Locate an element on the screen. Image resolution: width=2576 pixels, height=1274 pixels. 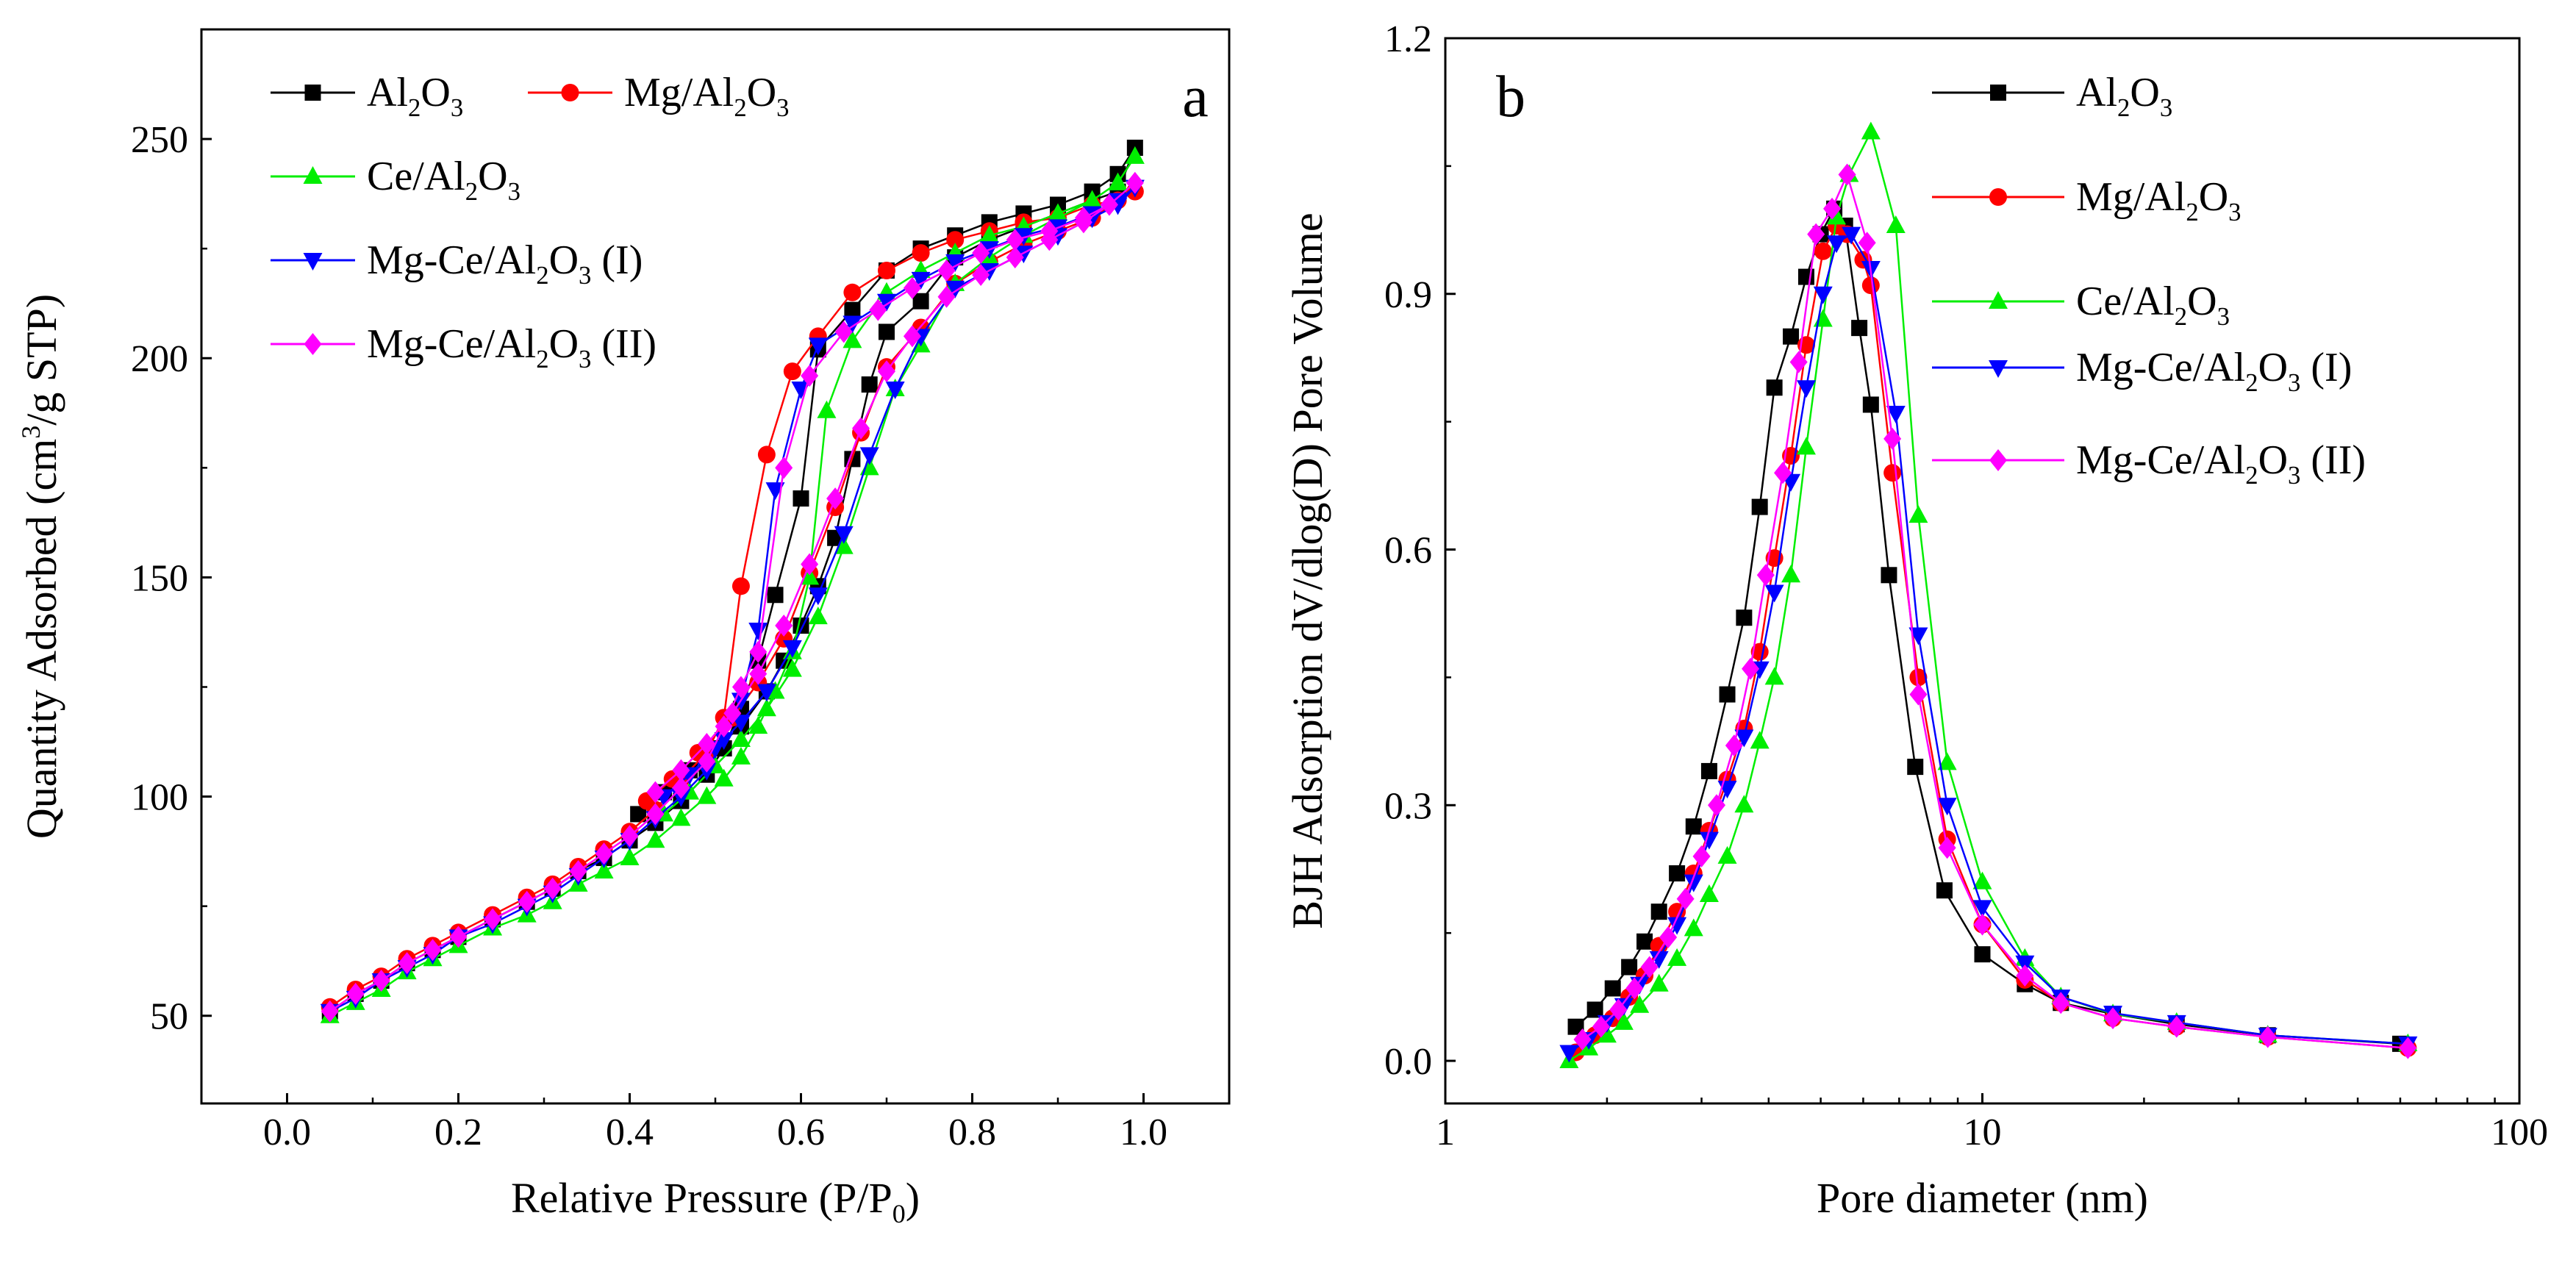
x-tick-label: 10 is located at coordinates (1983, 1133).